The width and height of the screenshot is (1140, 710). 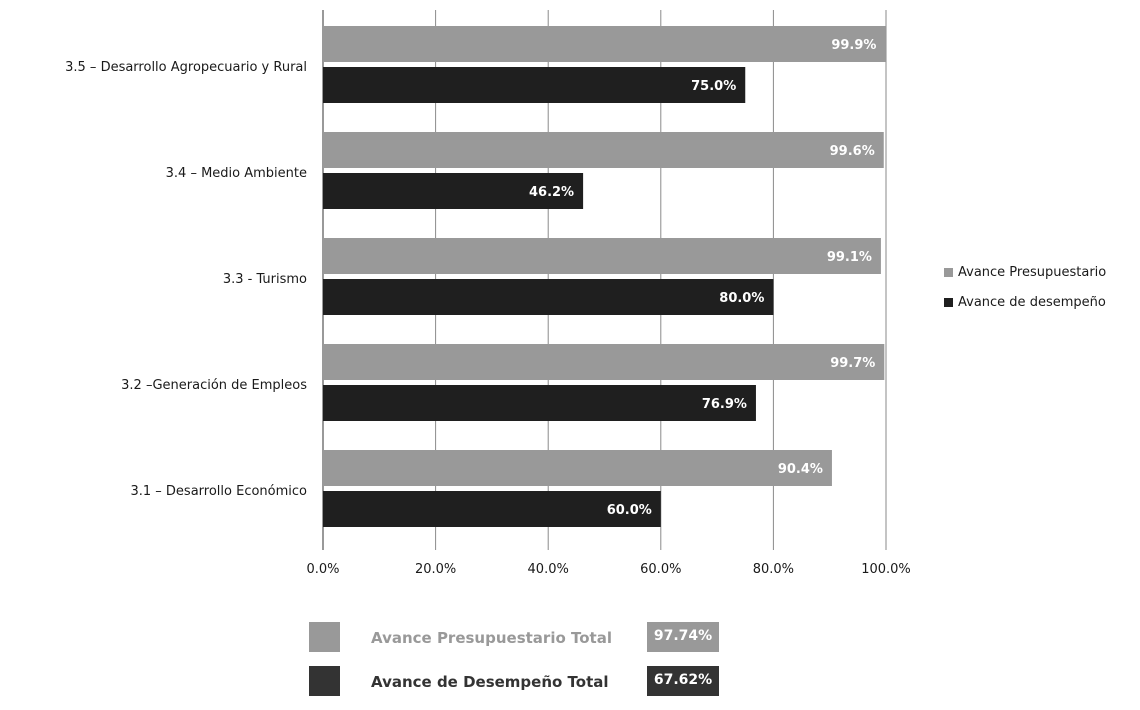 What do you see at coordinates (265, 279) in the screenshot?
I see `category-label-2: 3.3 - Turismo` at bounding box center [265, 279].